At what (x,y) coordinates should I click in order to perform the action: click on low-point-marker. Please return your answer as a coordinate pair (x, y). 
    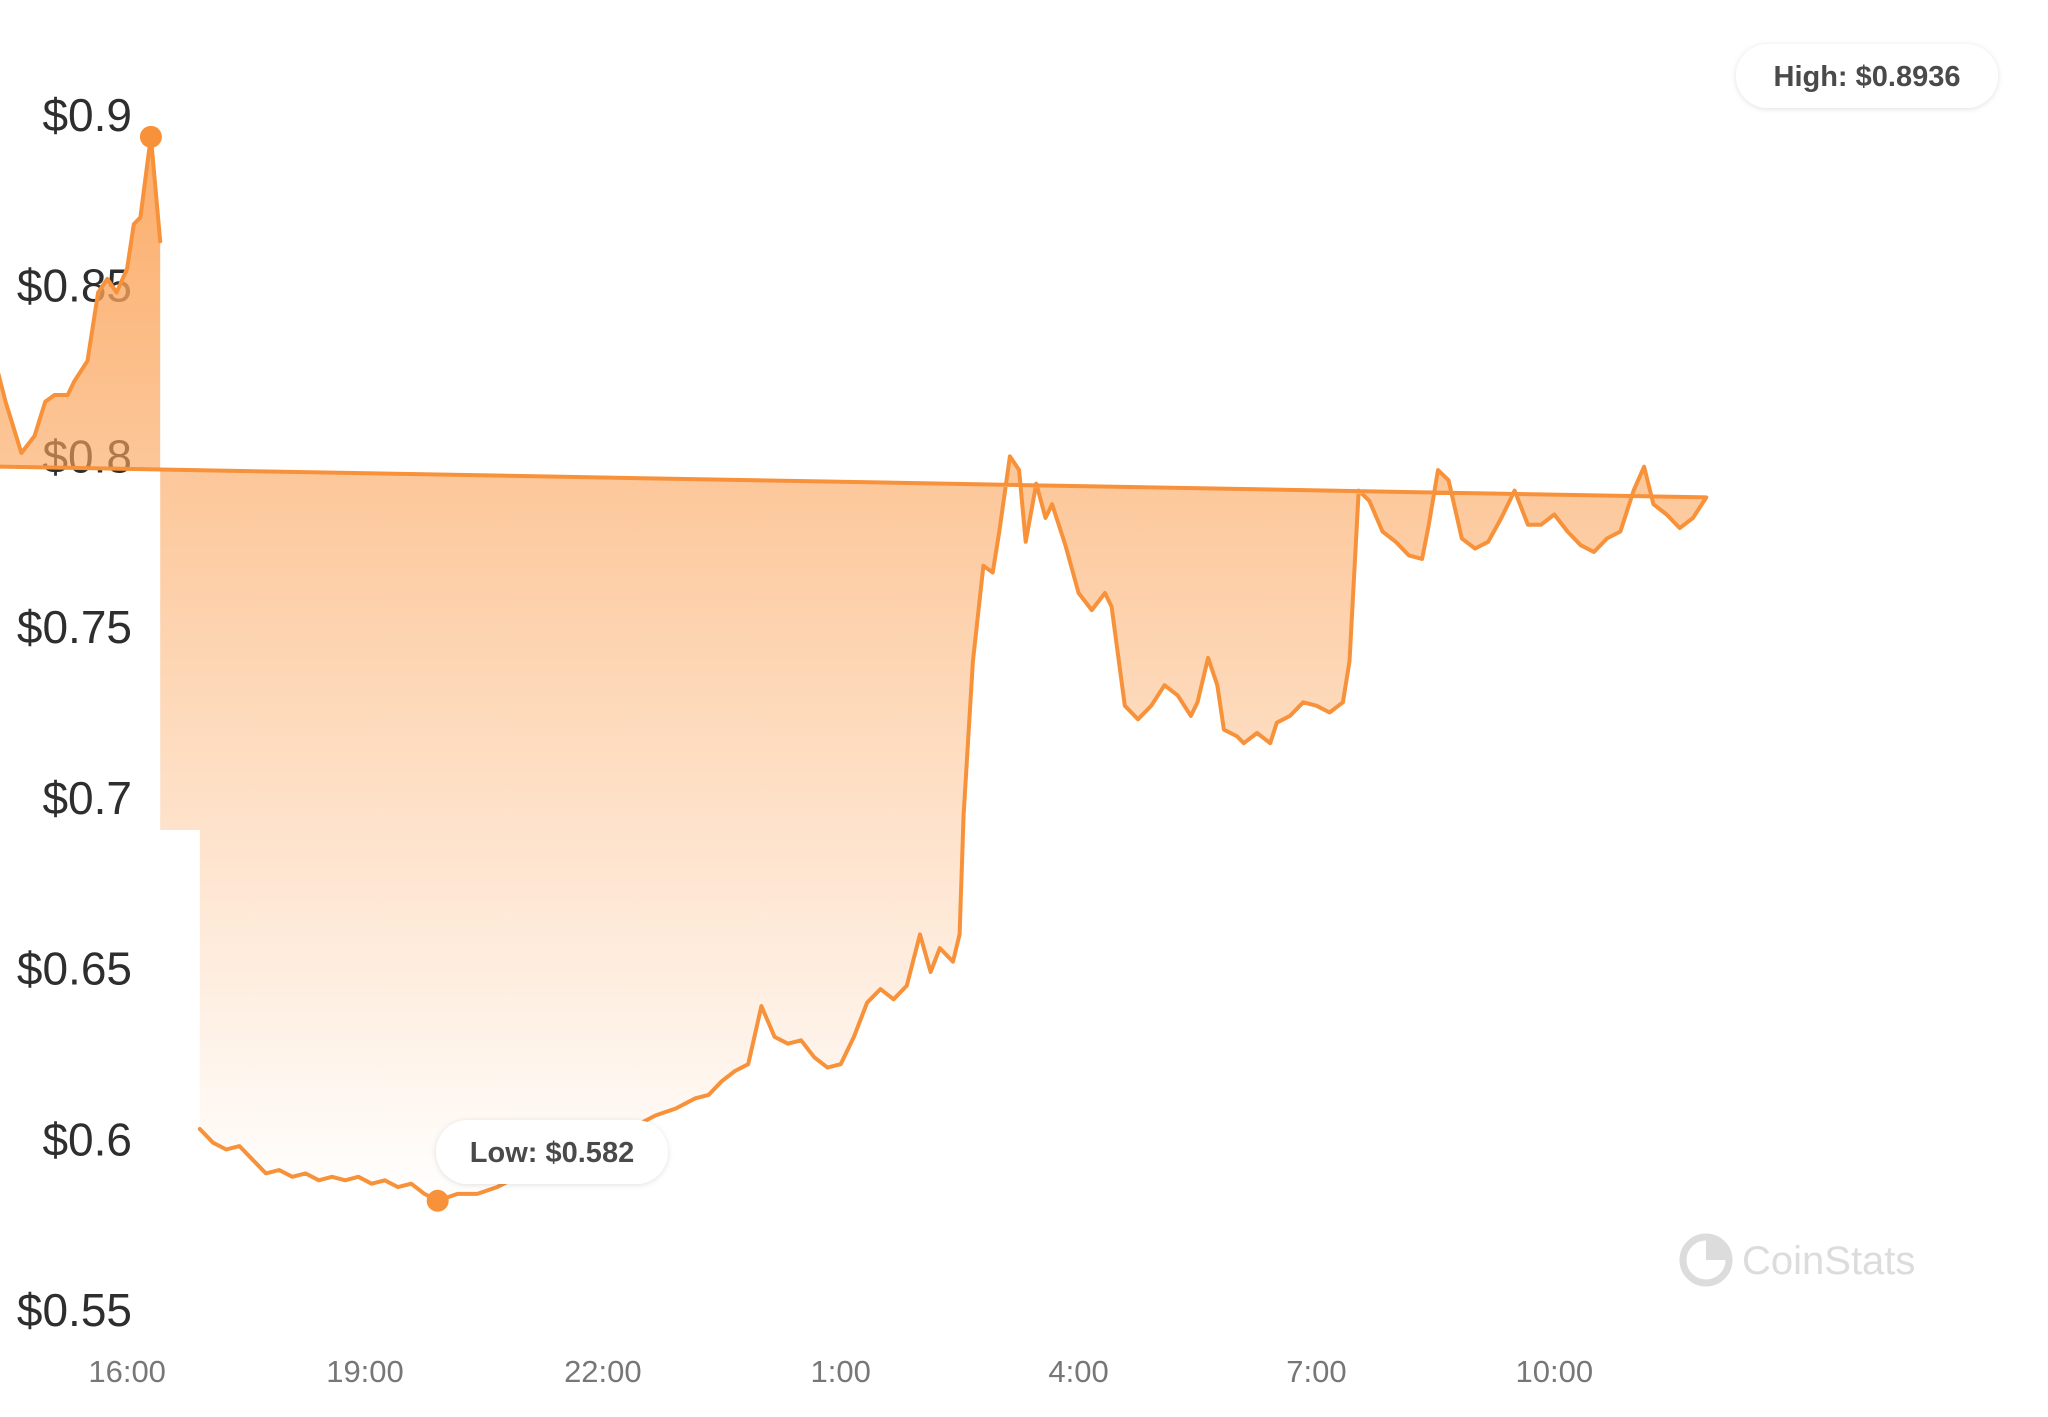
    Looking at the image, I should click on (437, 1200).